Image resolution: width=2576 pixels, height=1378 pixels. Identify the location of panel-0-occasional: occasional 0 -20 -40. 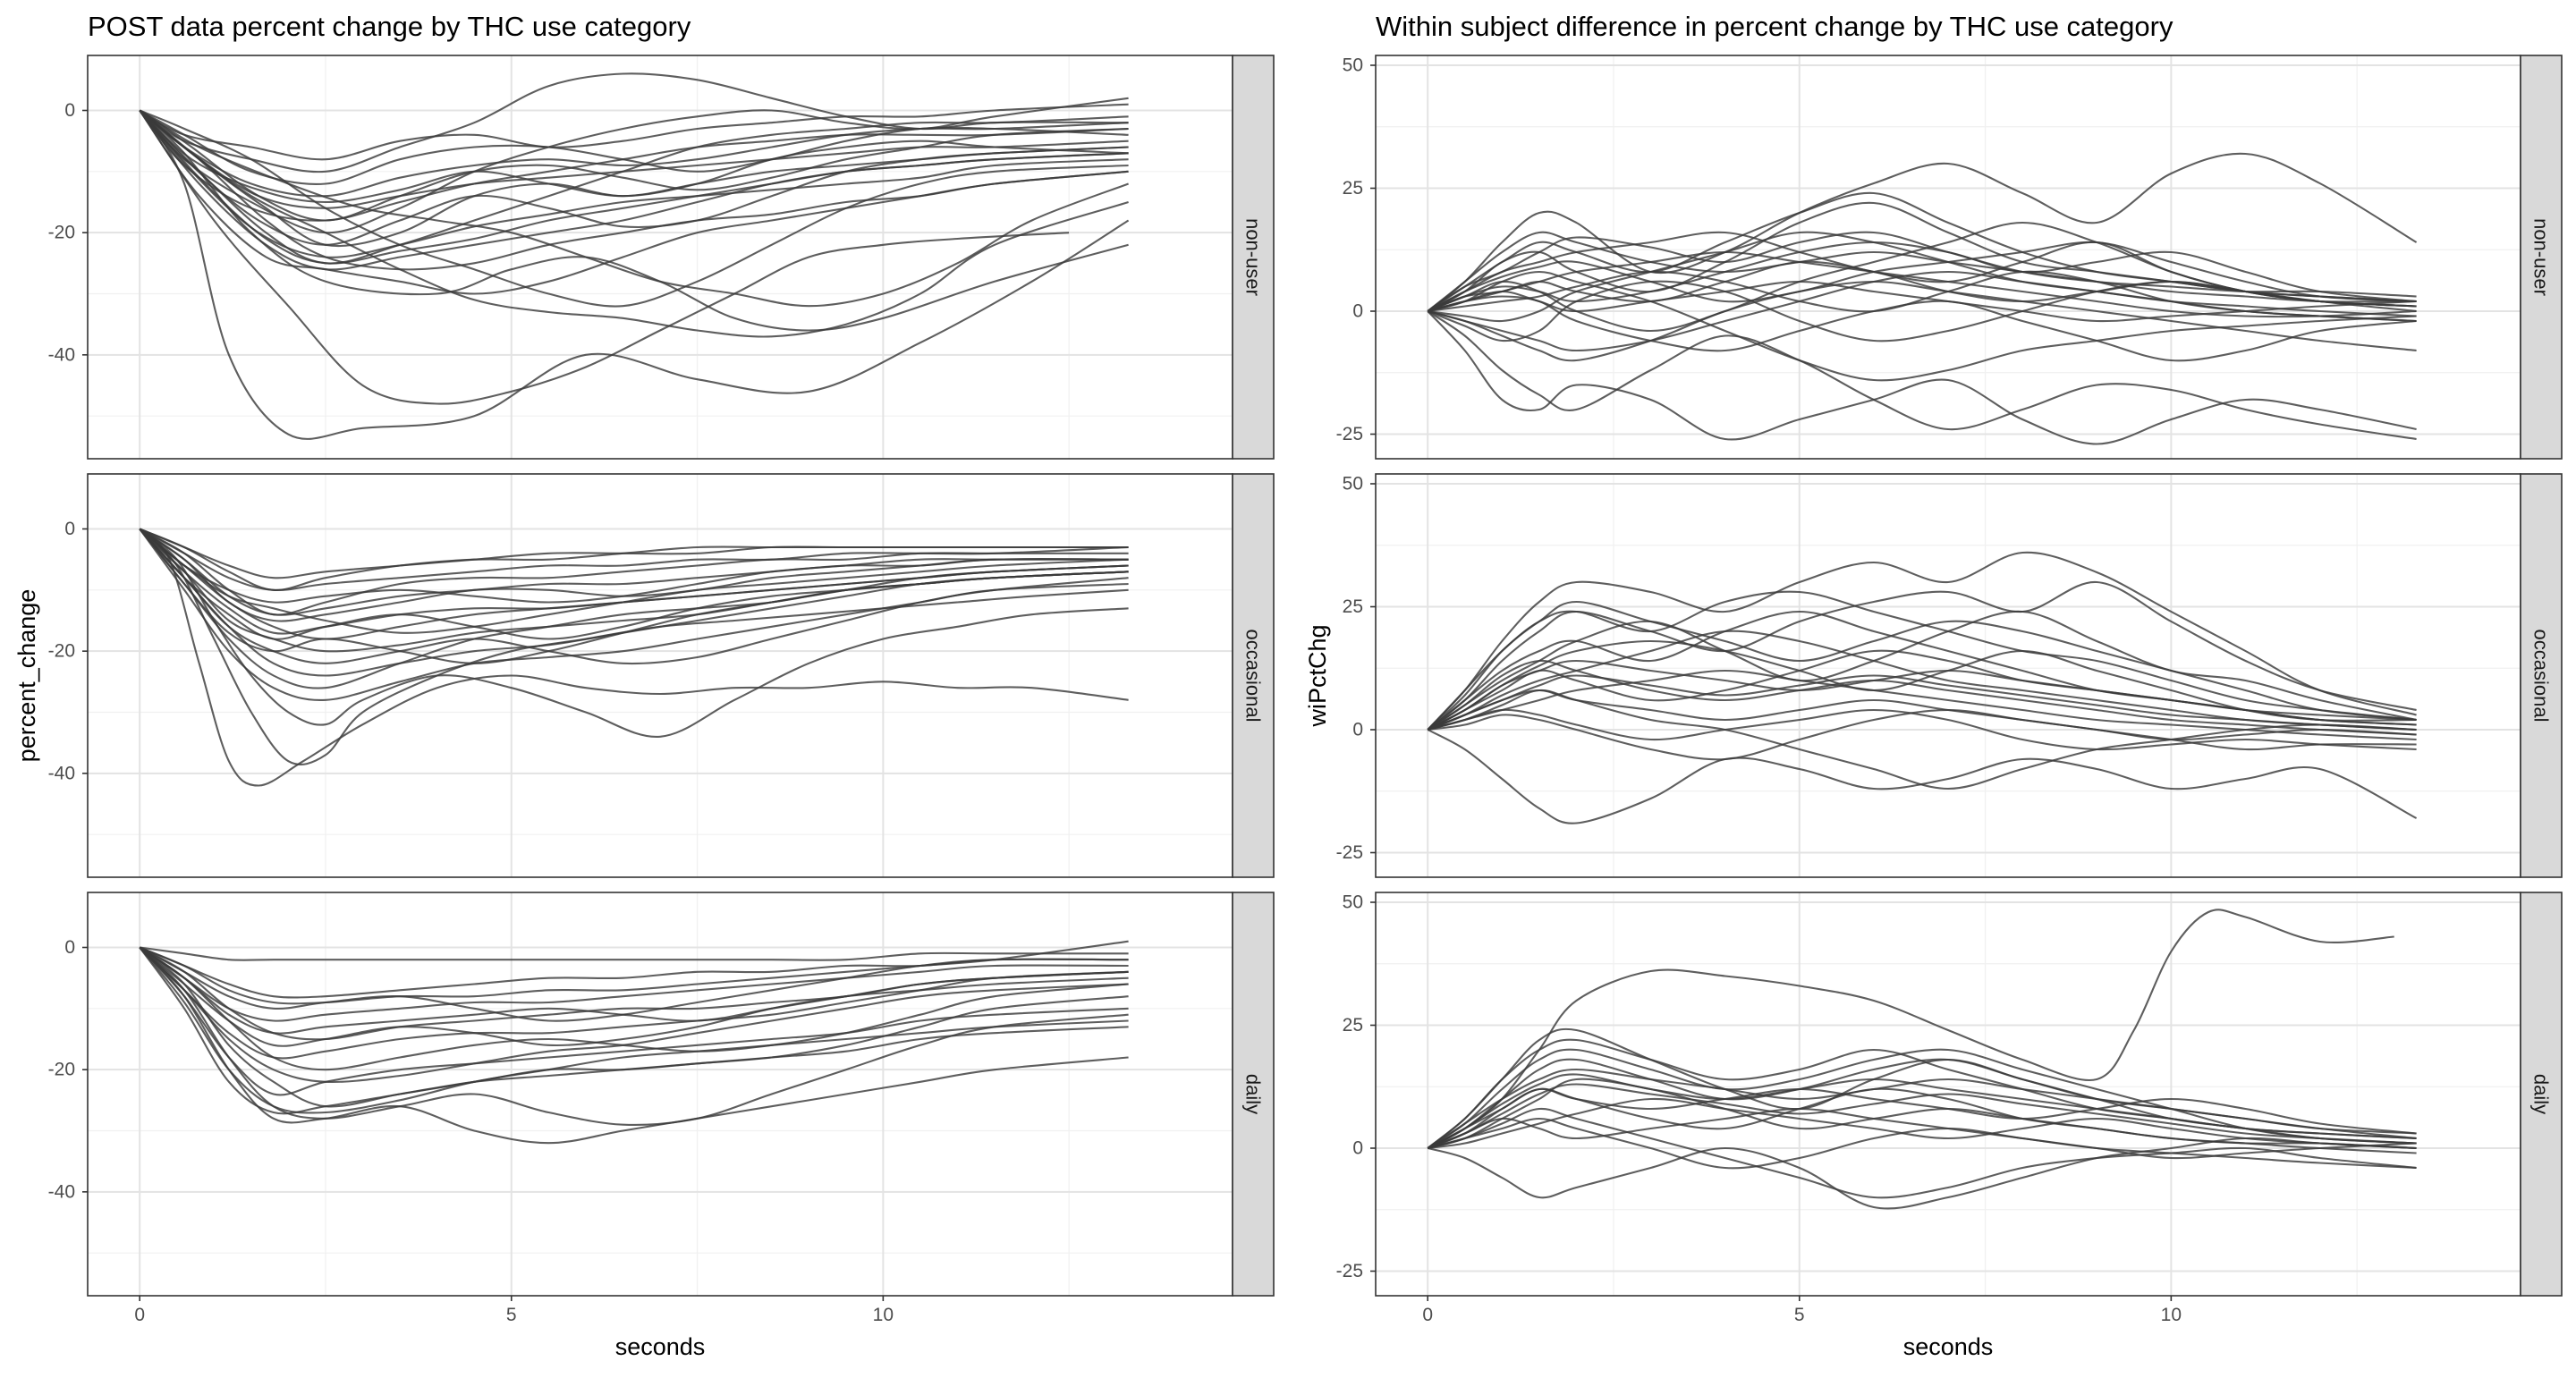
(661, 675).